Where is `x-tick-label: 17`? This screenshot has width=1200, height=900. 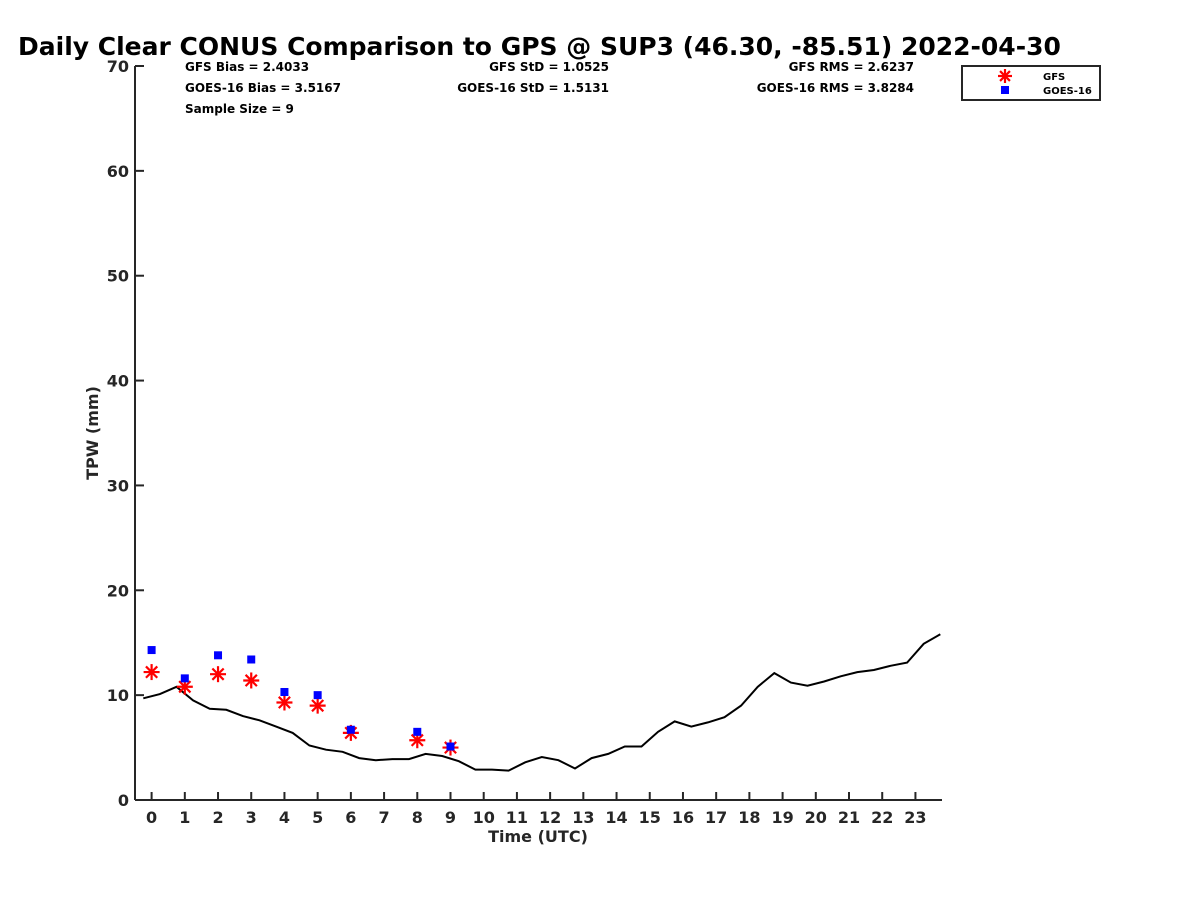
x-tick-label: 17 is located at coordinates (716, 817).